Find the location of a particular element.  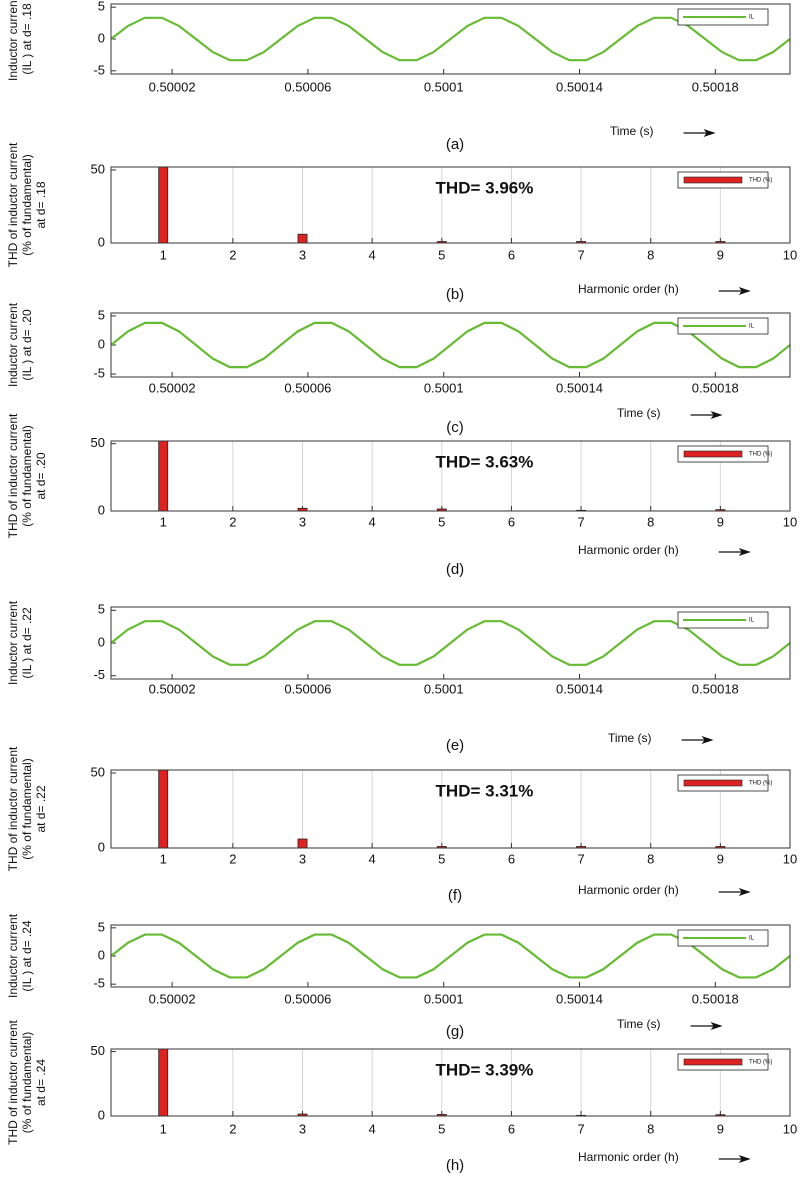

caption: (h) is located at coordinates (455, 1165).